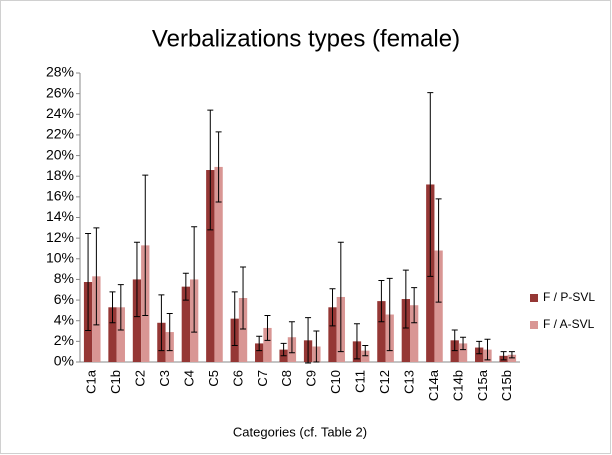 The width and height of the screenshot is (612, 455). I want to click on legend-label: F / P-SVL, so click(569, 297).